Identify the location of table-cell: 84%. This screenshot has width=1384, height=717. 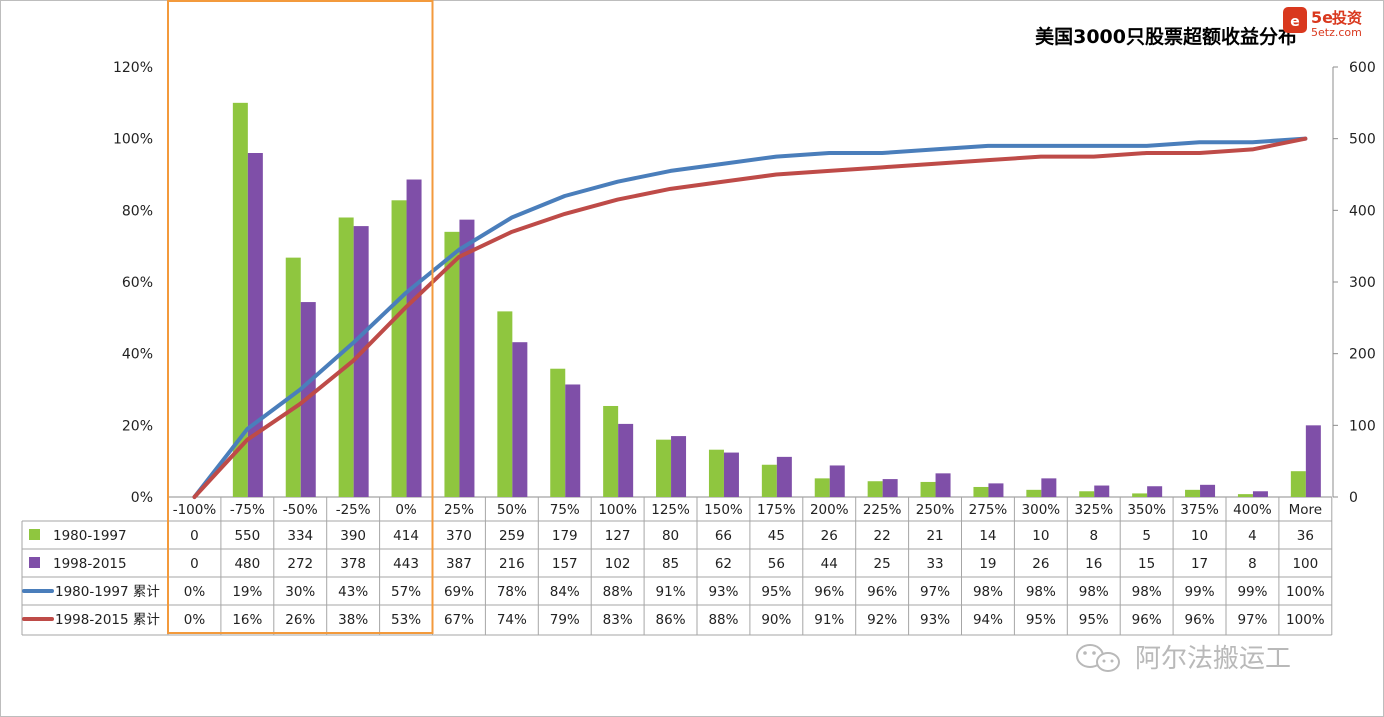
(565, 592).